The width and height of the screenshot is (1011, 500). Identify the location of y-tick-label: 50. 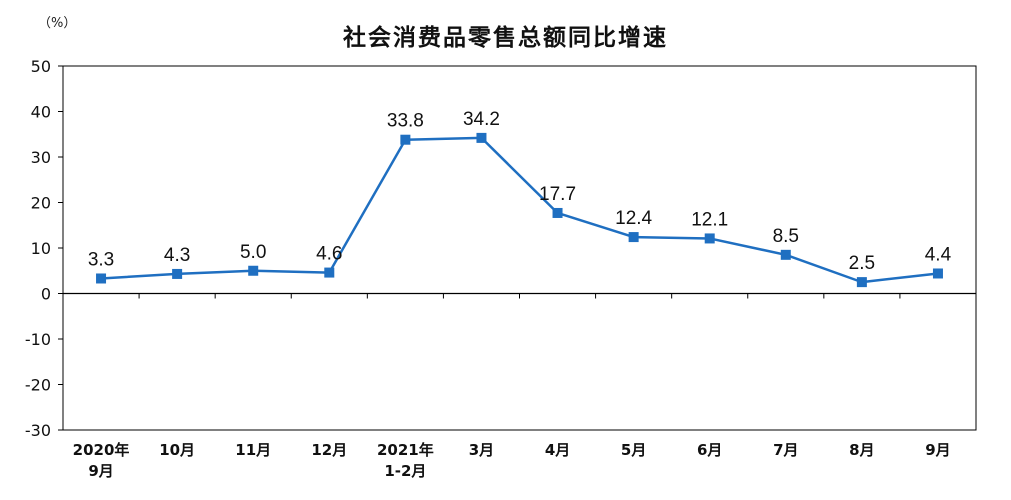
(41, 66).